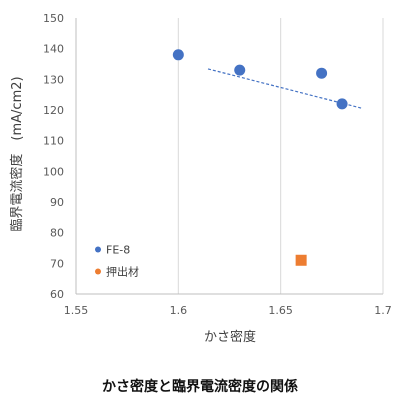 The height and width of the screenshot is (408, 400). Describe the element at coordinates (280, 310) in the screenshot. I see `x-tick-label: 1.65` at that location.